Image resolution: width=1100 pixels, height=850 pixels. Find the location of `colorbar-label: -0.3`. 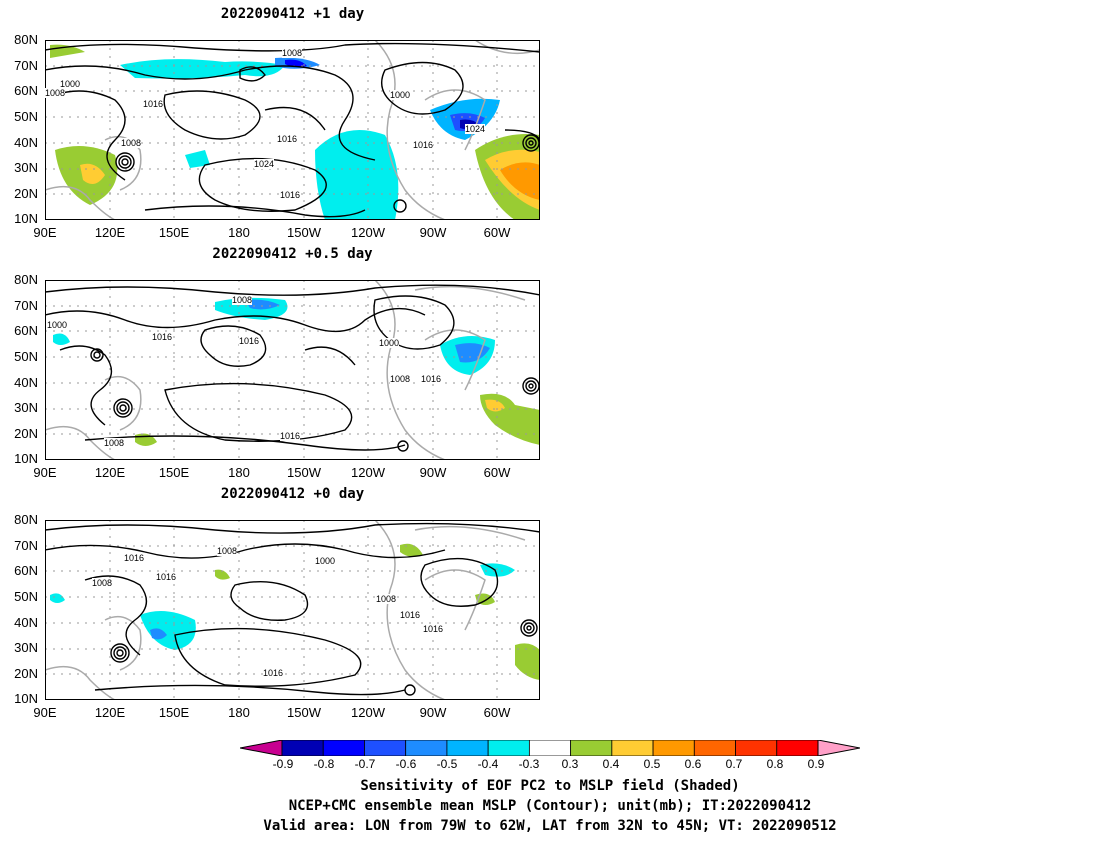

colorbar-label: -0.3 is located at coordinates (529, 764).